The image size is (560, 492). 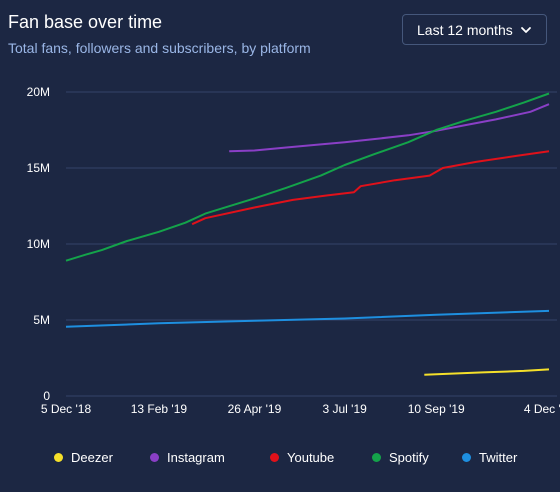 I want to click on x-tick-label: 13 Feb '19, so click(x=159, y=409).